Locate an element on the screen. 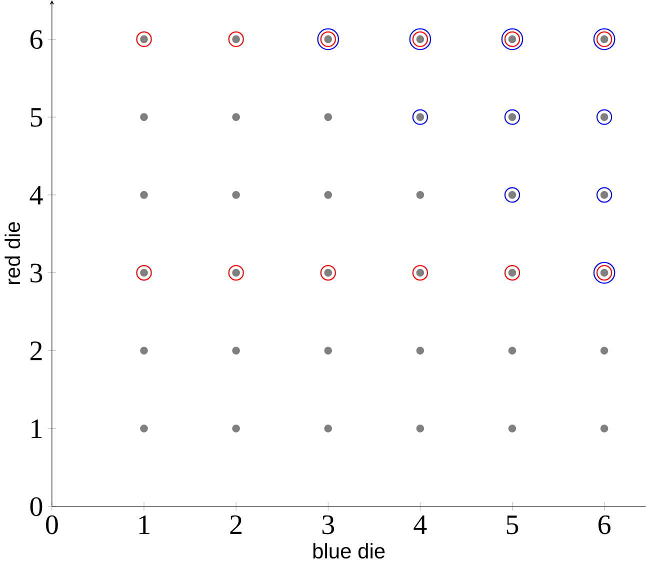  x-tick-label: 4 is located at coordinates (420, 524).